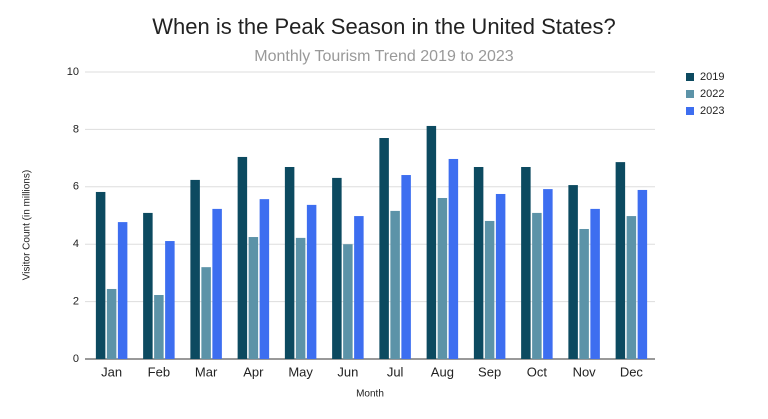 The width and height of the screenshot is (768, 419). What do you see at coordinates (395, 371) in the screenshot?
I see `x-tick-label: Jul` at bounding box center [395, 371].